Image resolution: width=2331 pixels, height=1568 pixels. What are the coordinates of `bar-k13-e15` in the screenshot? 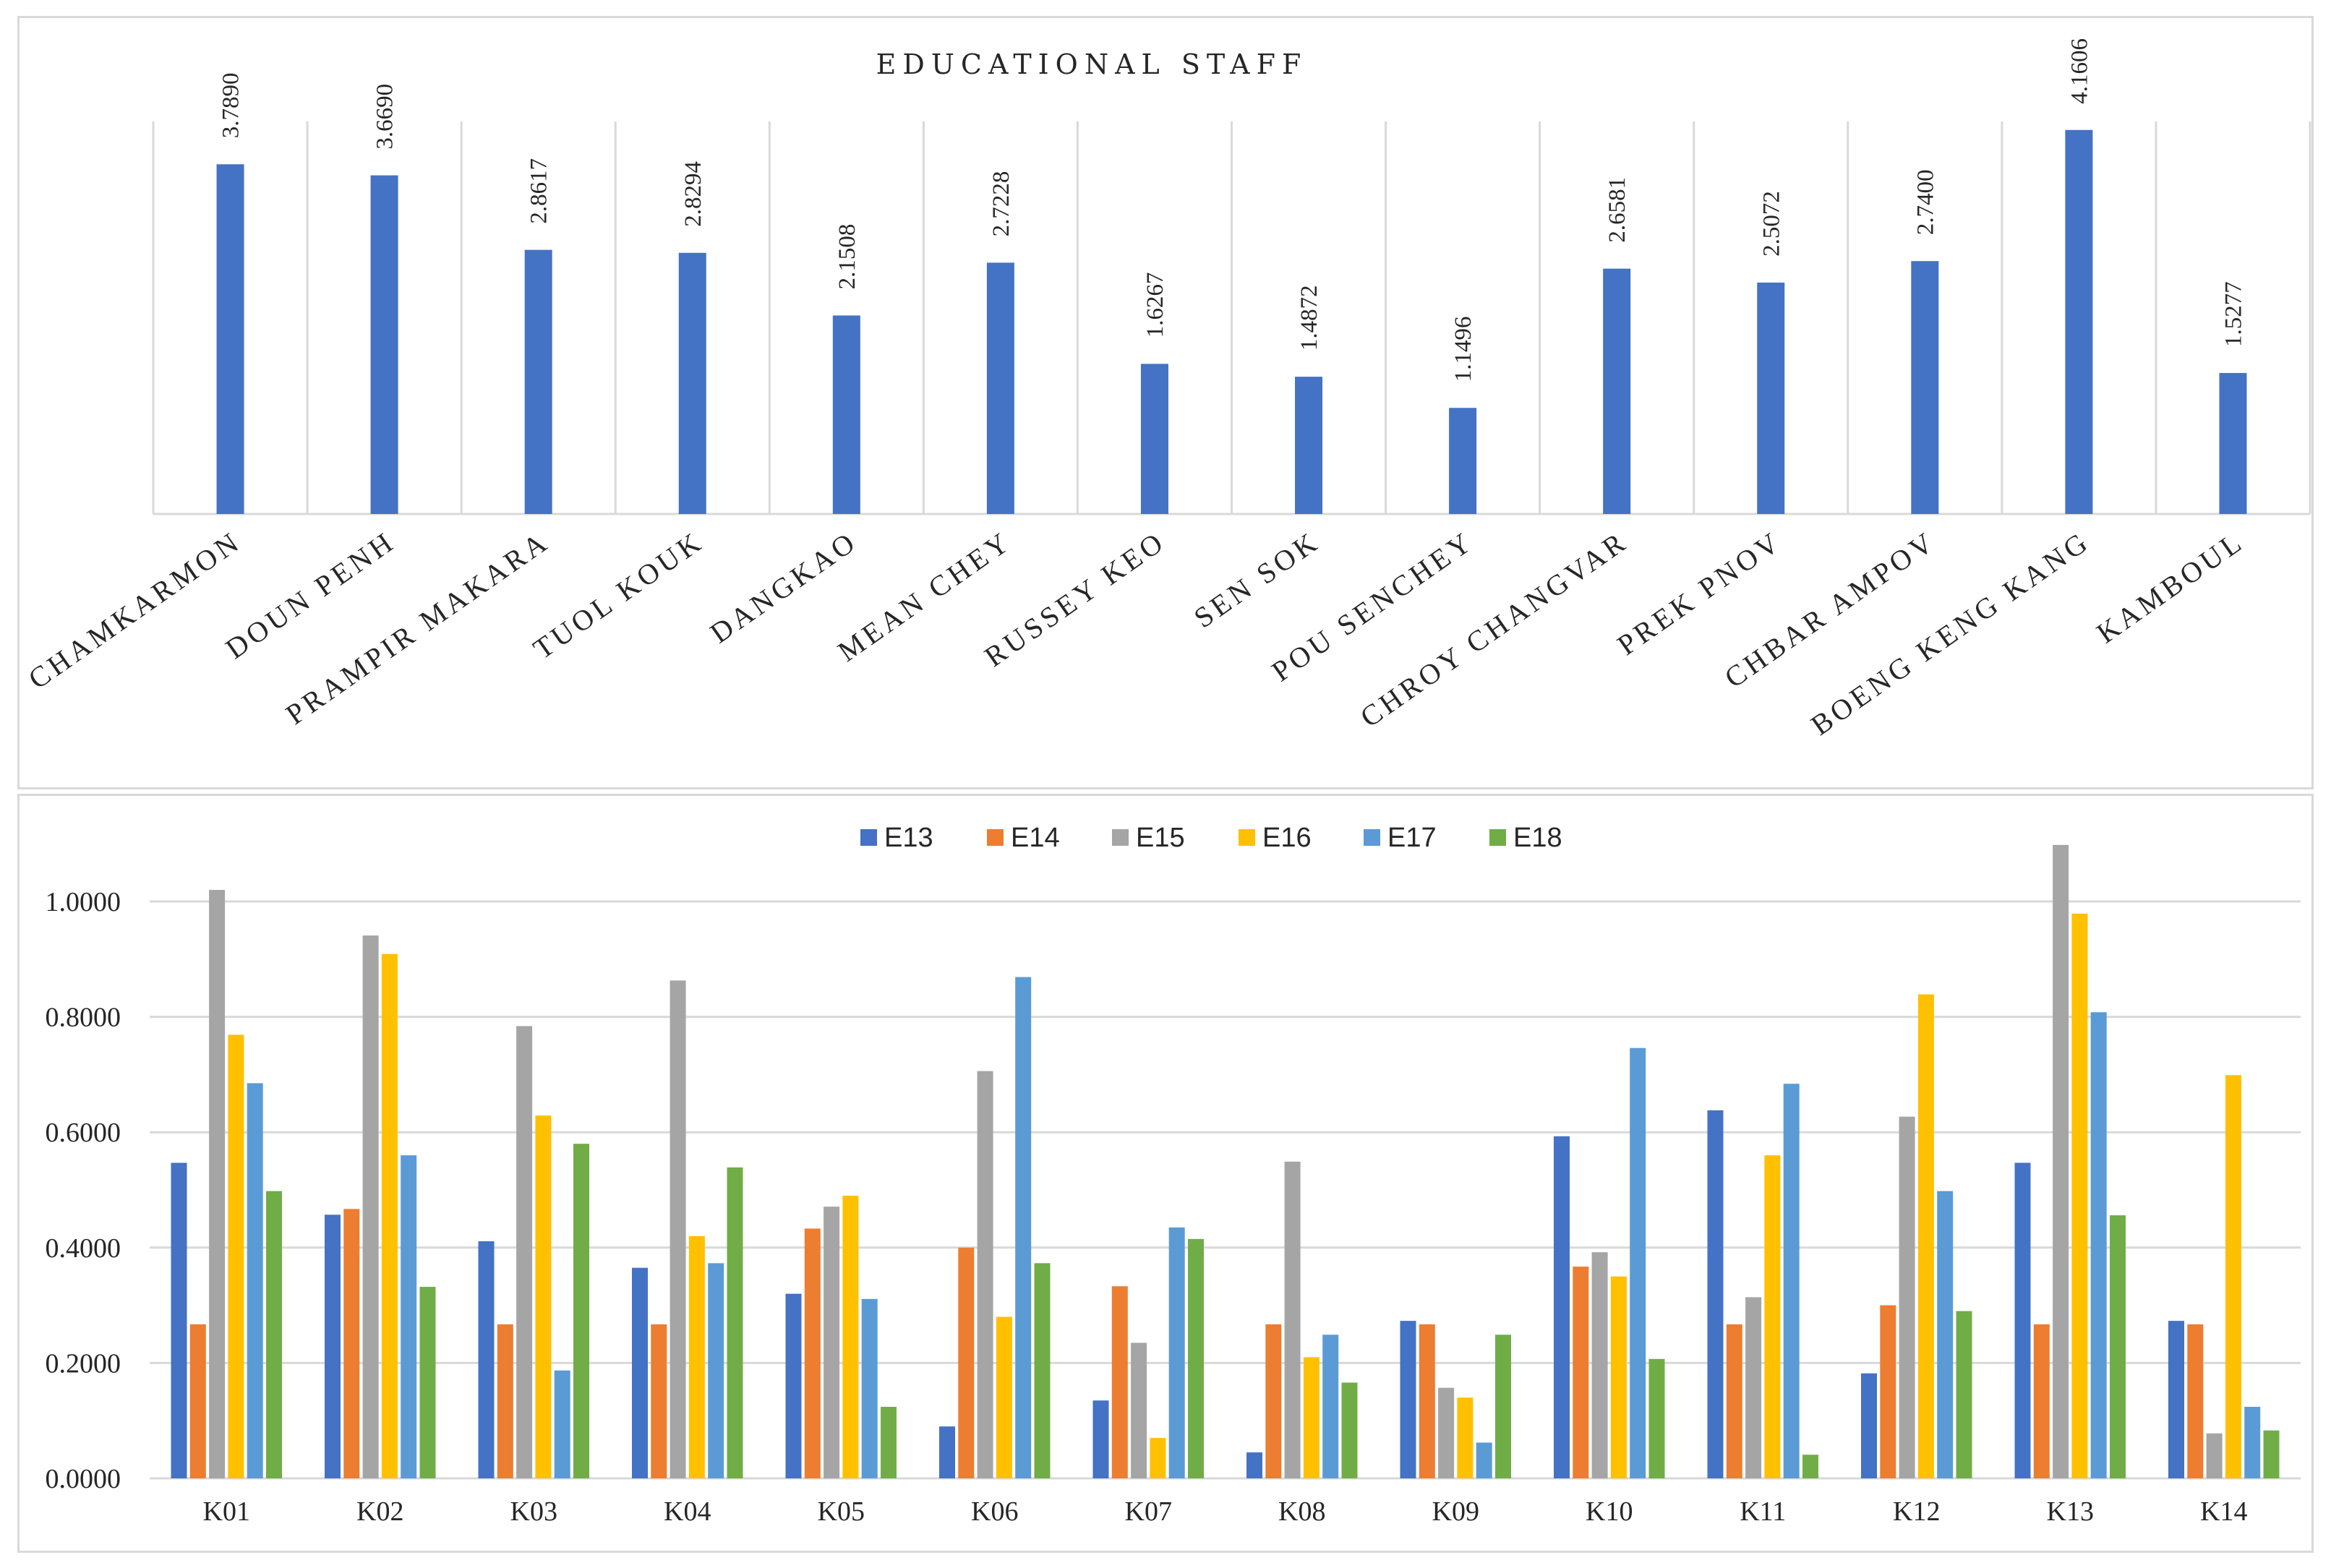 It's located at (2061, 1161).